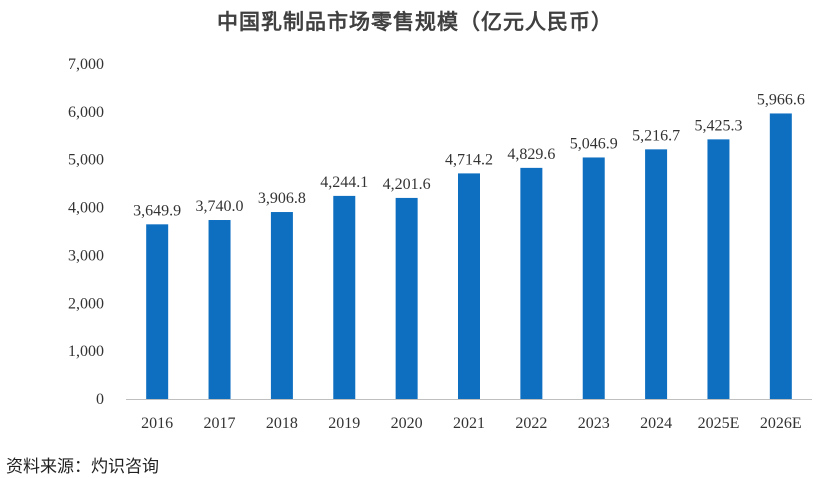 The image size is (830, 478). What do you see at coordinates (86, 303) in the screenshot?
I see `y-tick-label: 2,000` at bounding box center [86, 303].